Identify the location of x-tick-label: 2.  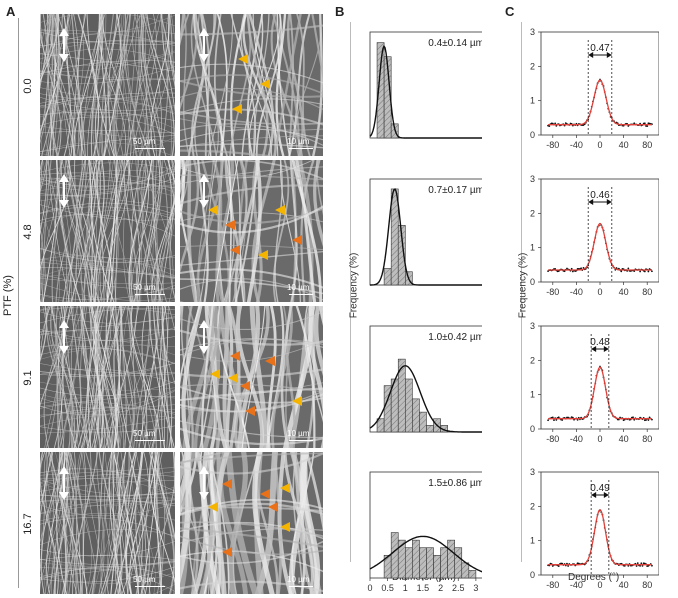
(440, 588).